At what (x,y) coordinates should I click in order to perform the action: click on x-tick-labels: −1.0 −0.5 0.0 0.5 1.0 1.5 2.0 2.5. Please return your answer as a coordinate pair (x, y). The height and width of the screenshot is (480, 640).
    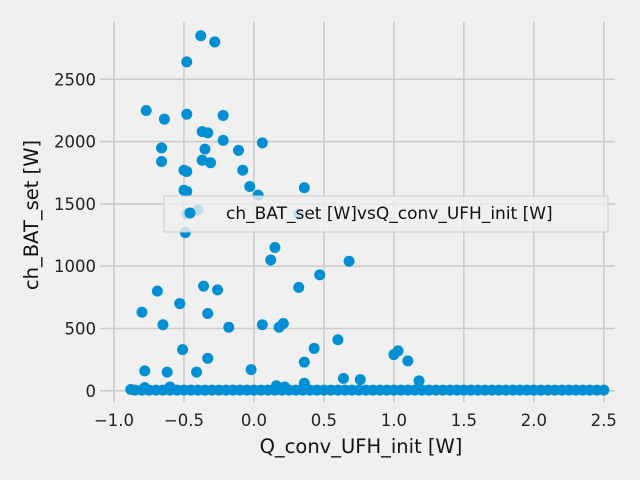
    Looking at the image, I should click on (355, 420).